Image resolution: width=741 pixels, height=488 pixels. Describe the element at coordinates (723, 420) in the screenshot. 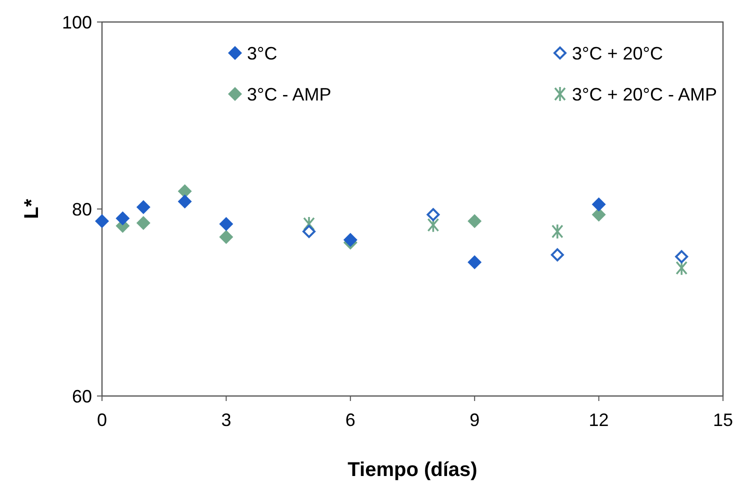

I see `x-tick-label: 15` at that location.